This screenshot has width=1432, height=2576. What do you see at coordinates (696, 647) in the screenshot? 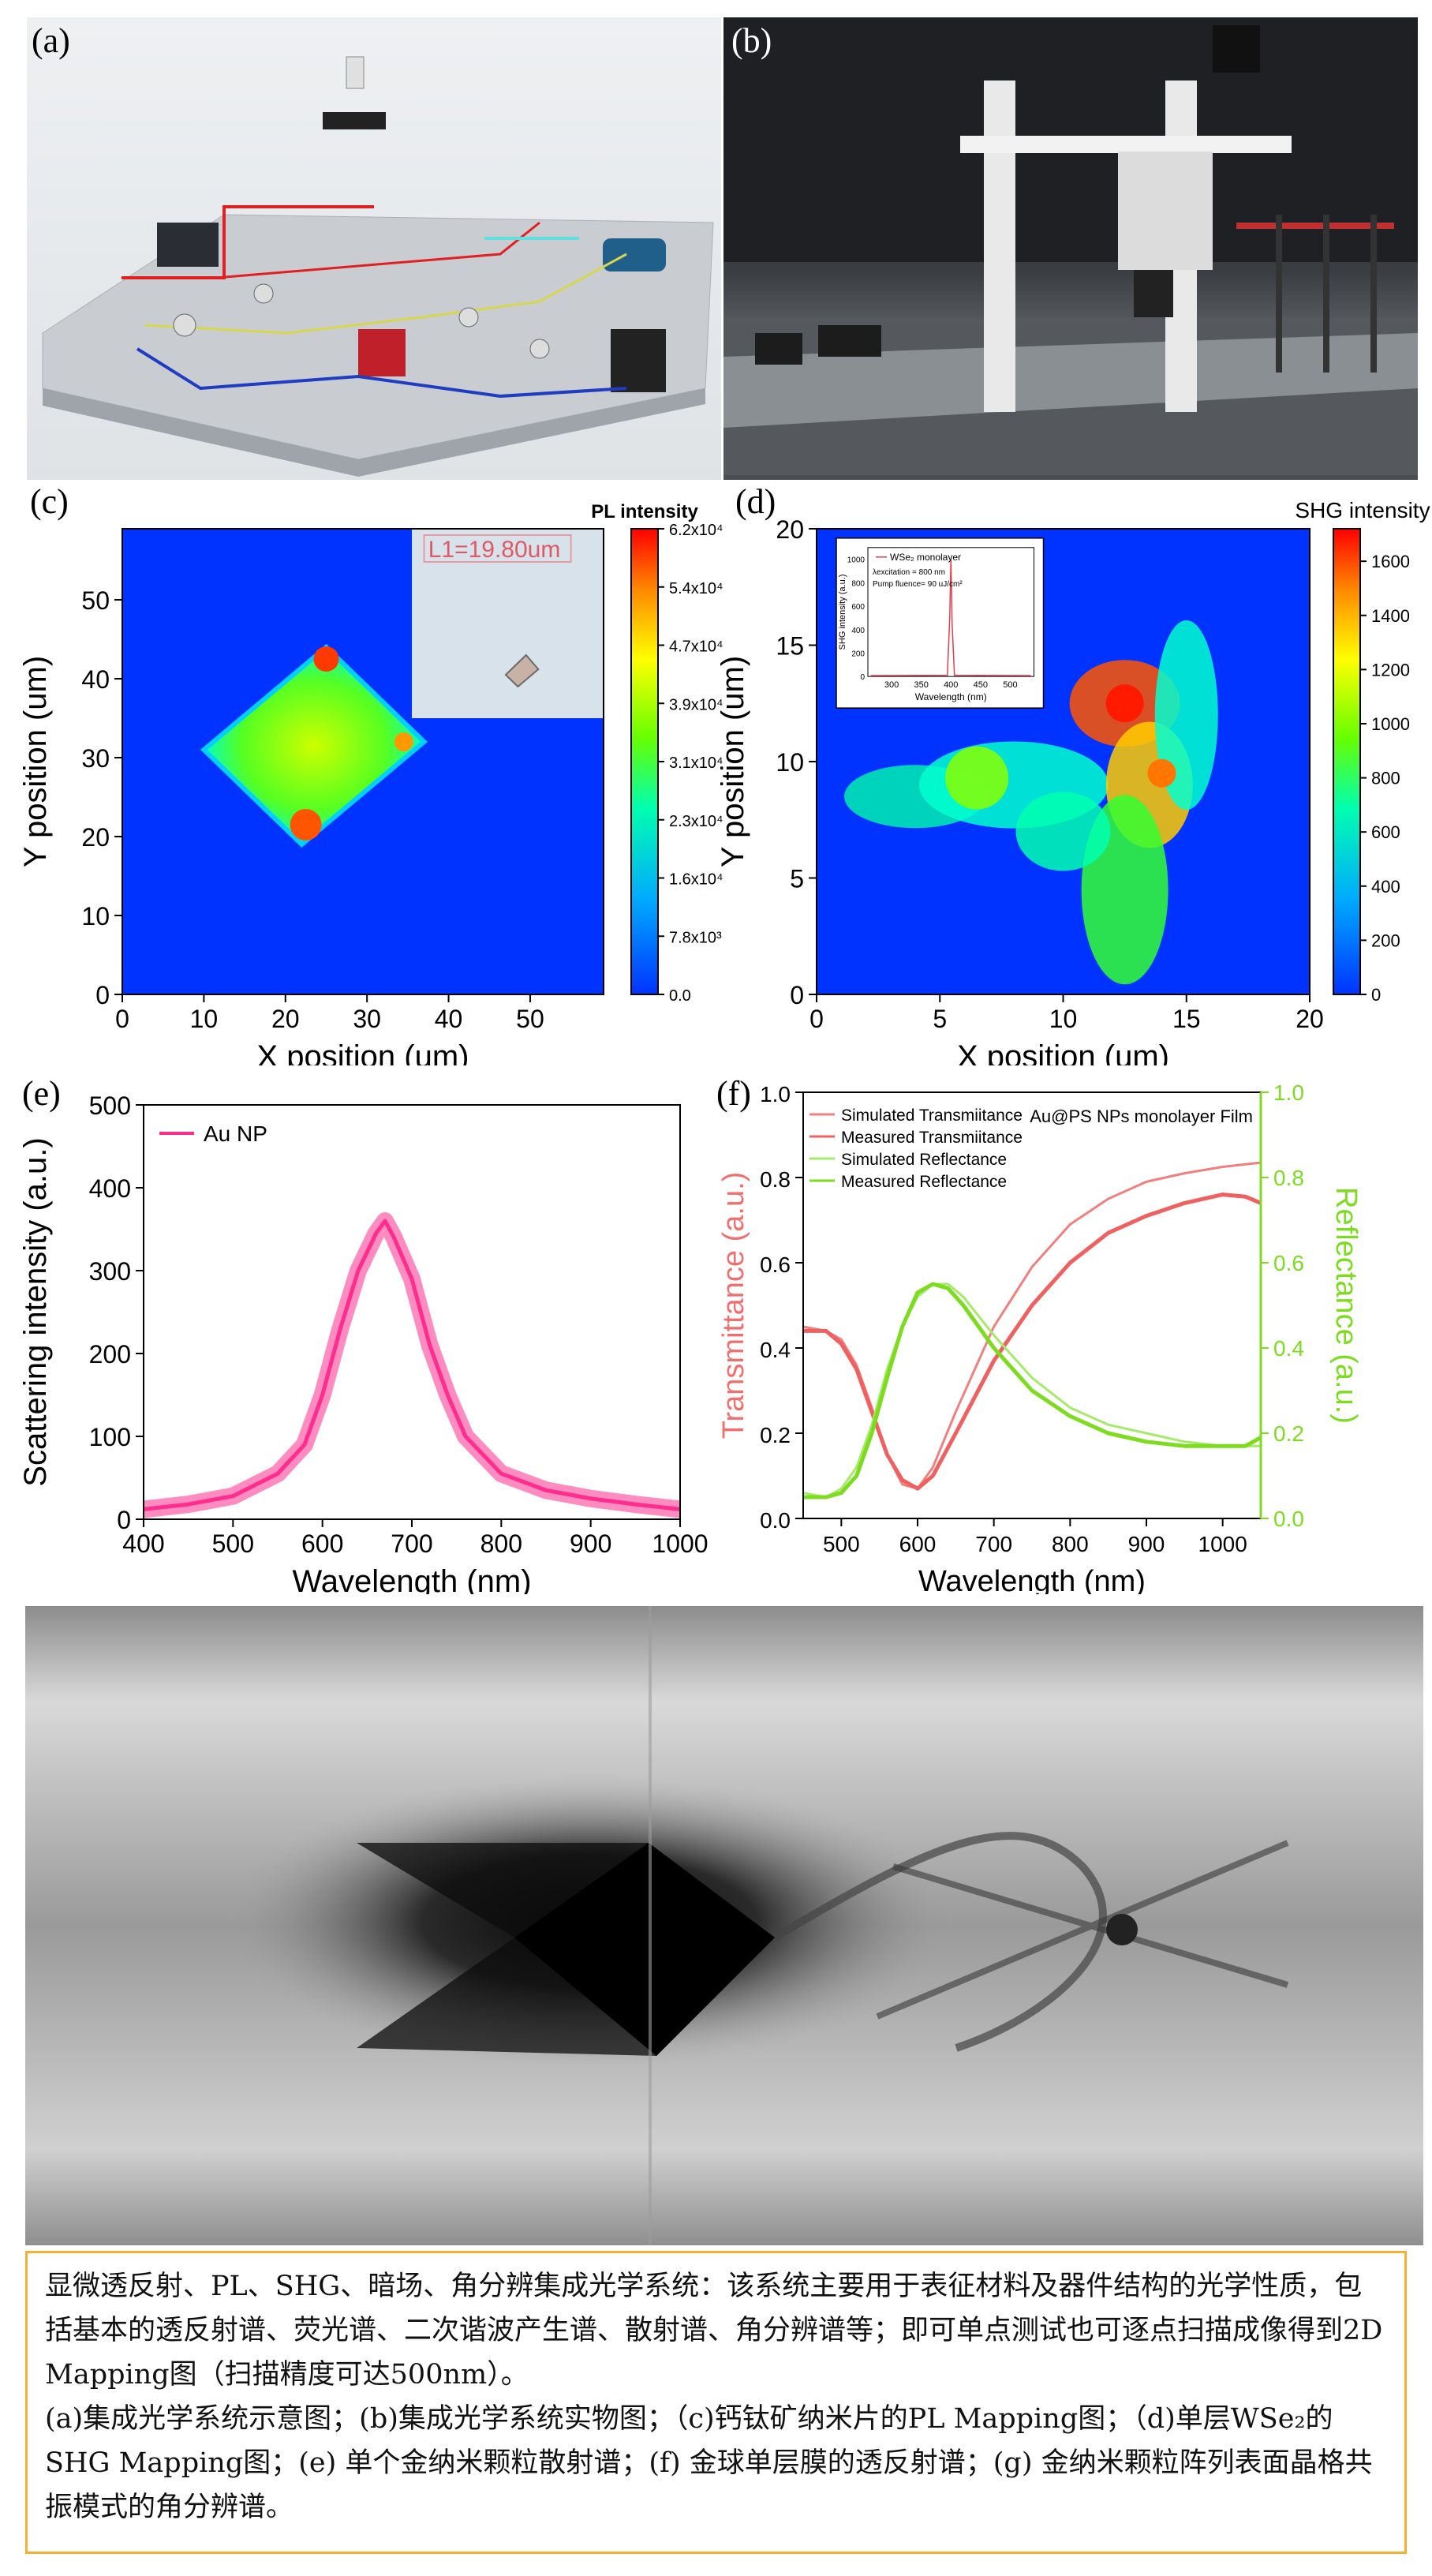
I see `colorbar-tick-label: 4.7x10⁴` at bounding box center [696, 647].